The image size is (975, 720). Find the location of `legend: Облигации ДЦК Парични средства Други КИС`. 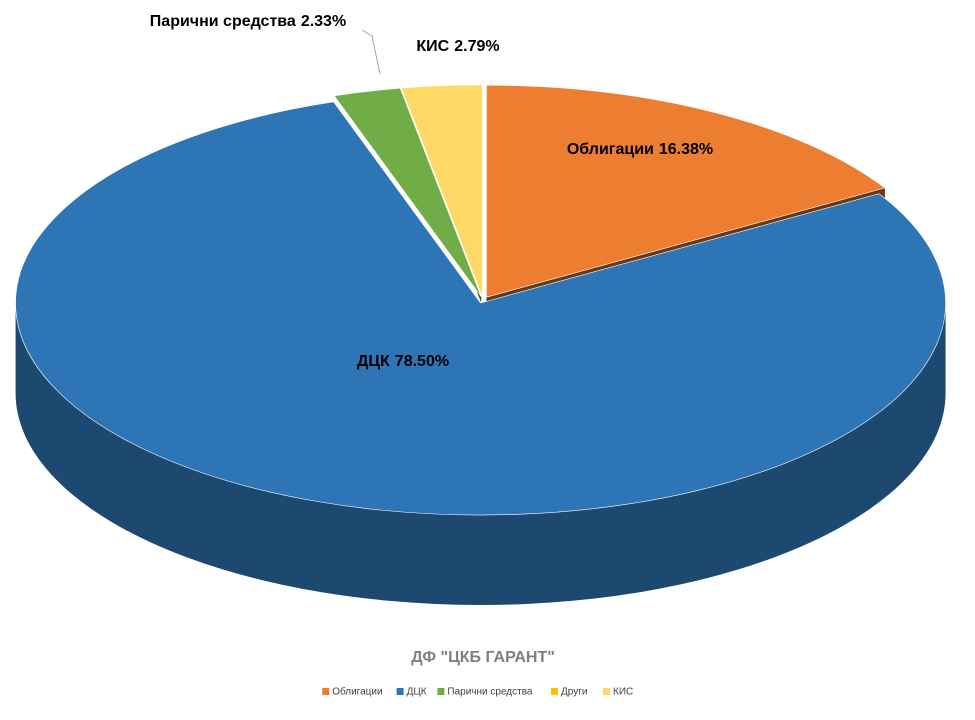

legend: Облигации ДЦК Парични средства Други КИС is located at coordinates (477, 692).